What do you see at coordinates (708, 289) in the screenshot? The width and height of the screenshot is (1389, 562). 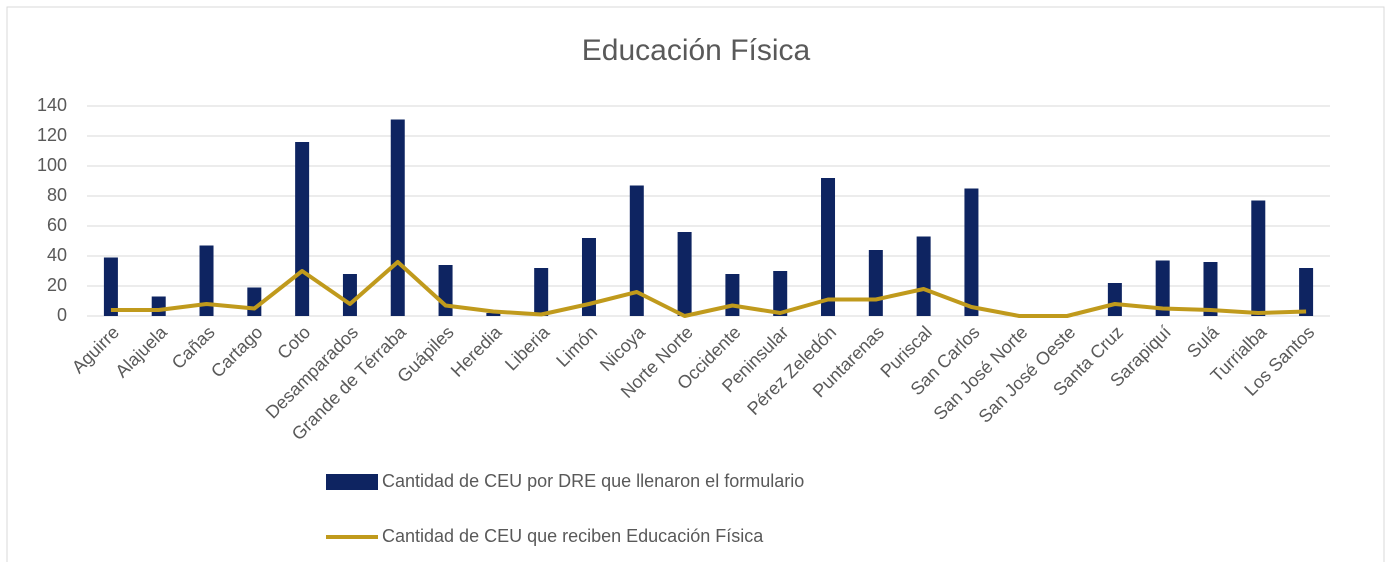 I see `line` at bounding box center [708, 289].